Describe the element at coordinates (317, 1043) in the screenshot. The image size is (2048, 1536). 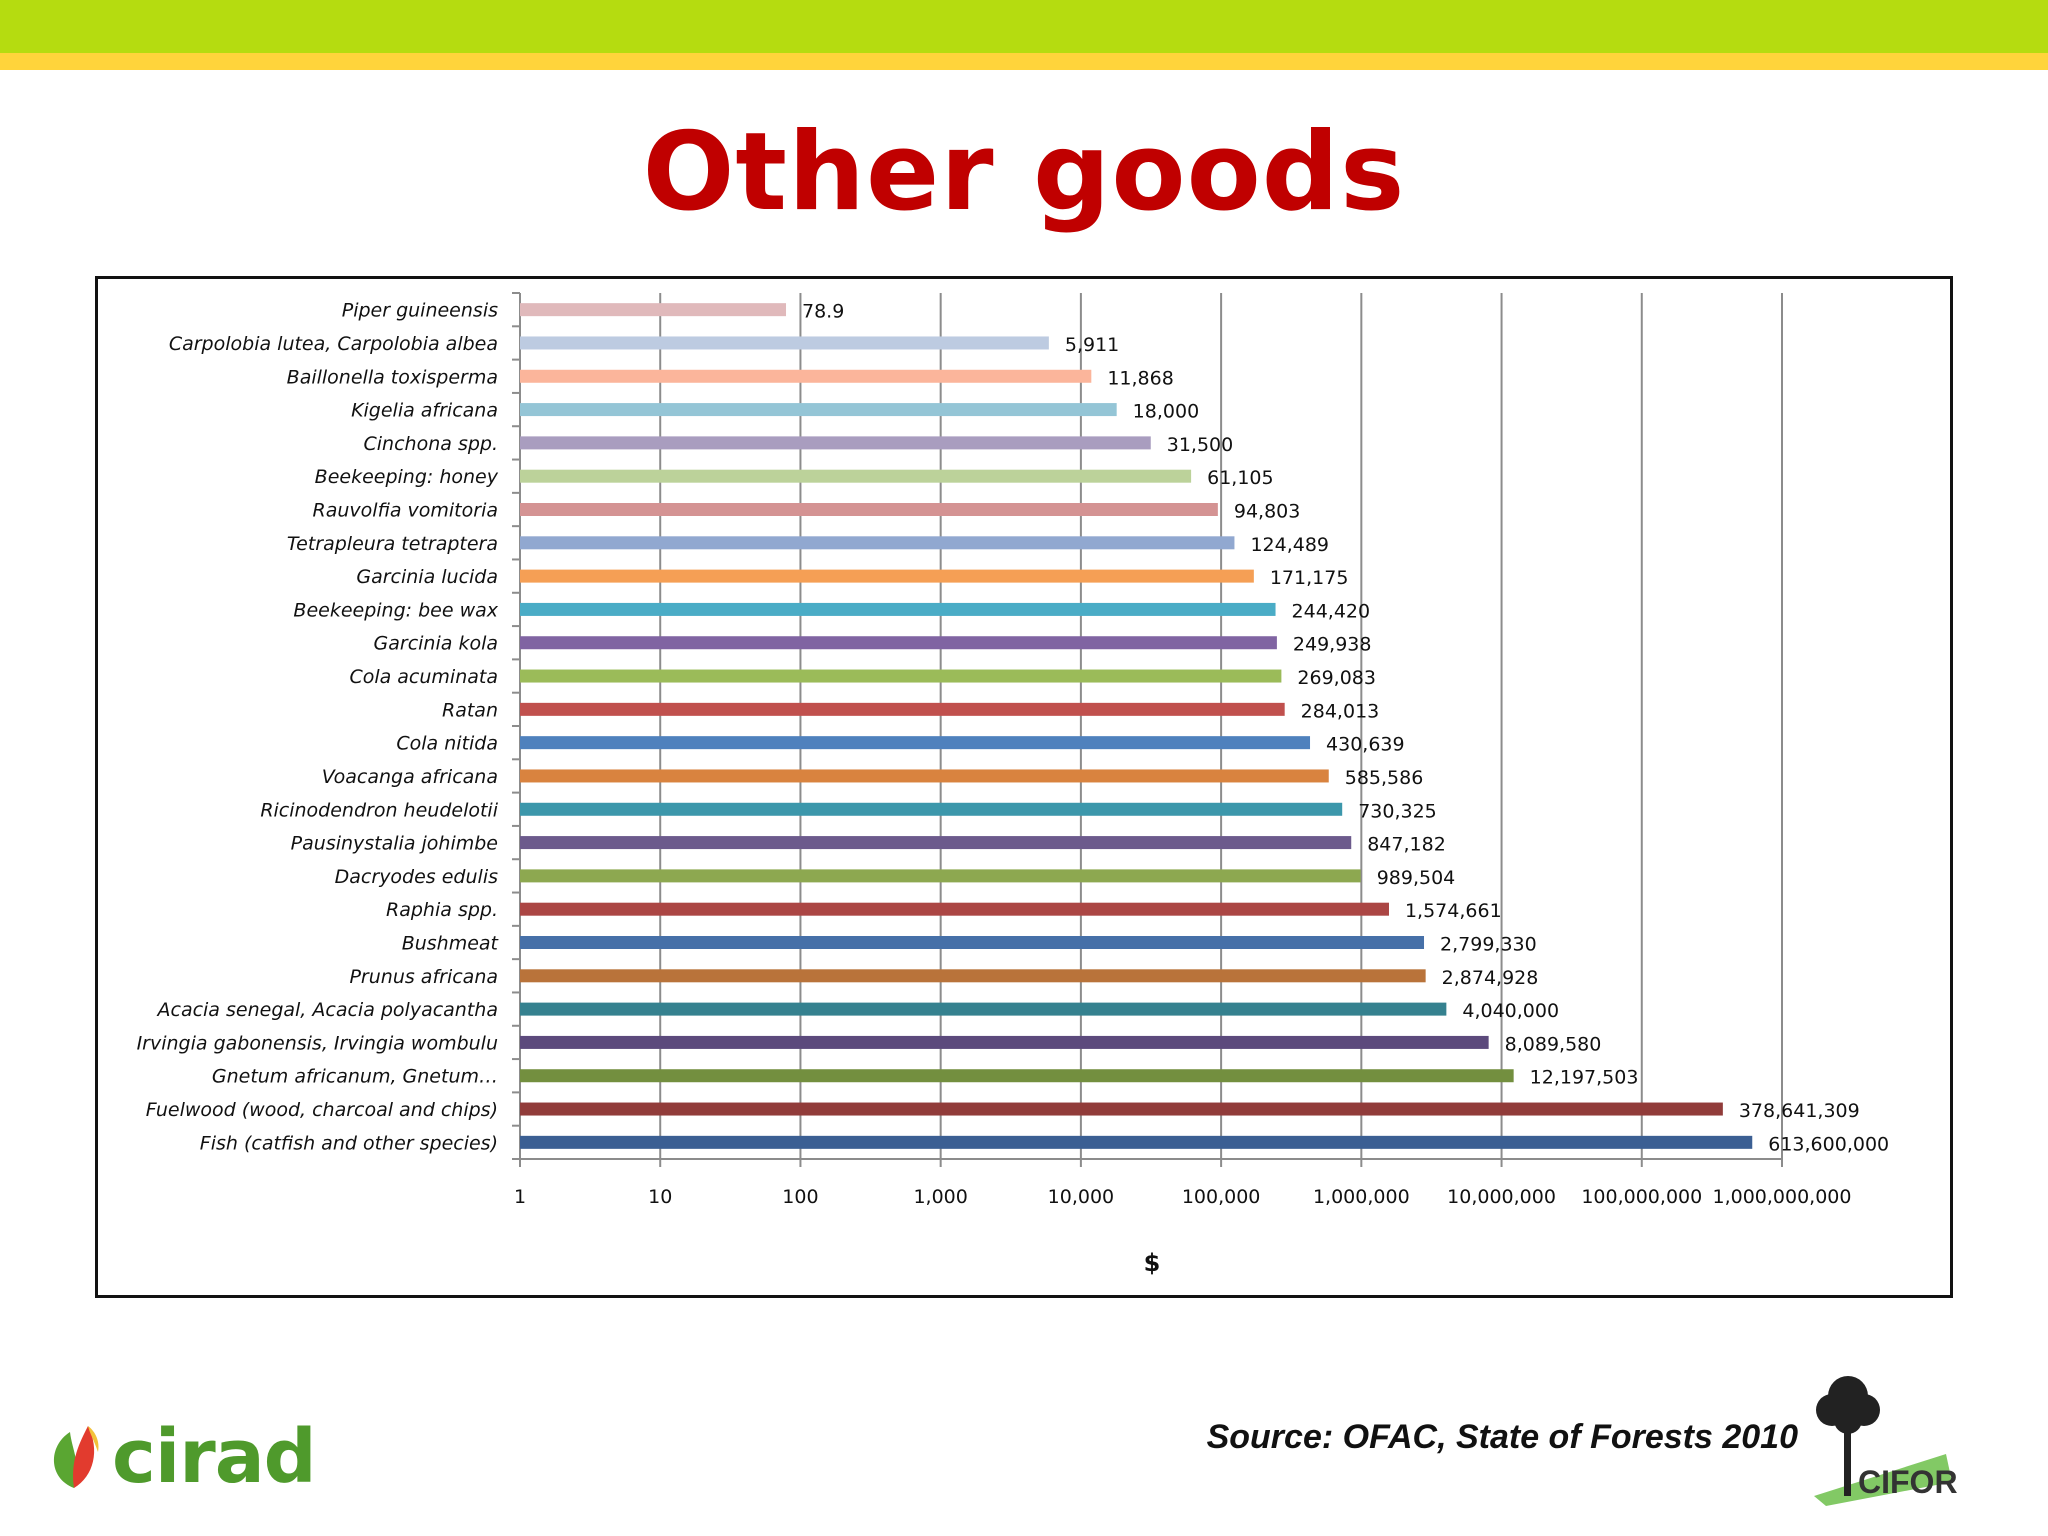
I see `category-label: Irvingia gabonensis, Irvingia wombulu` at that location.